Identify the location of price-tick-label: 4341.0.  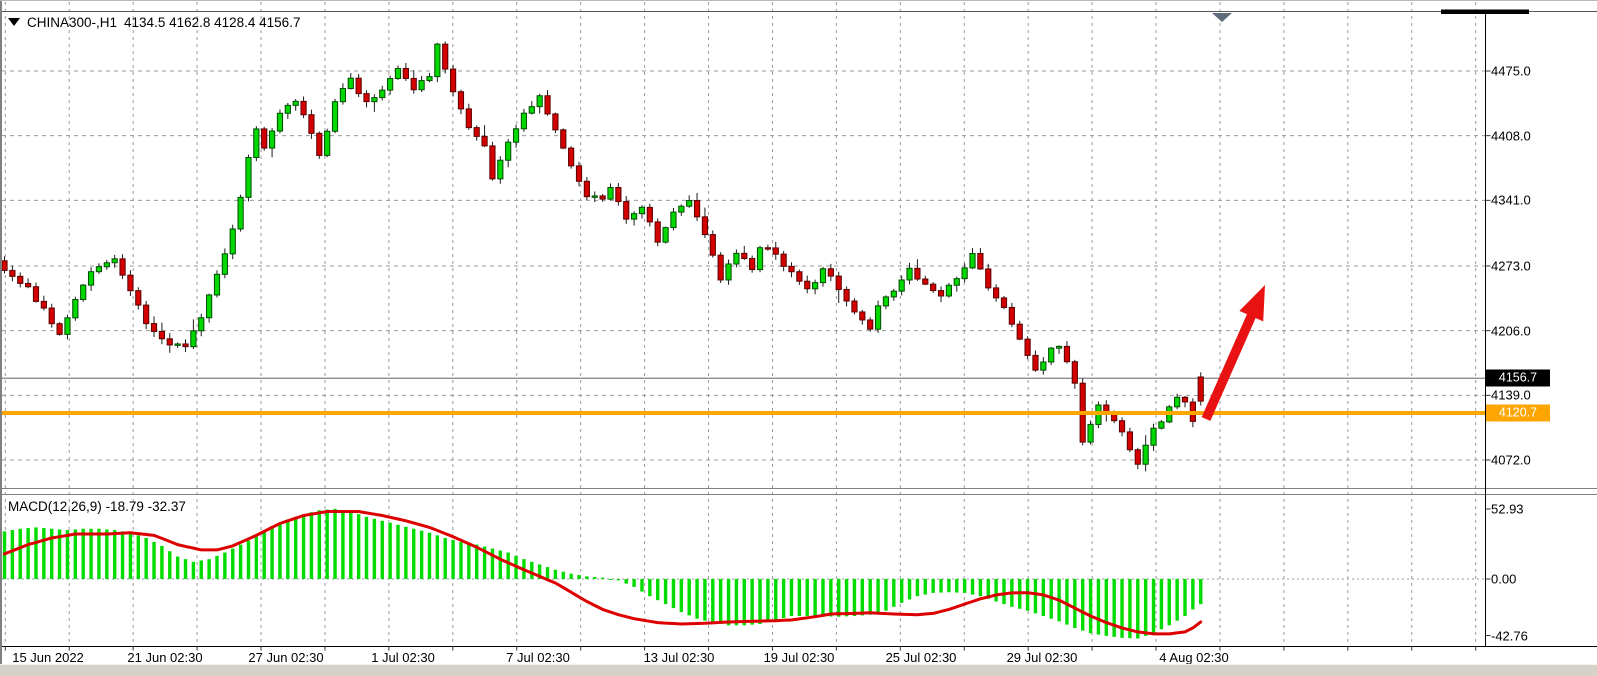
(1511, 200).